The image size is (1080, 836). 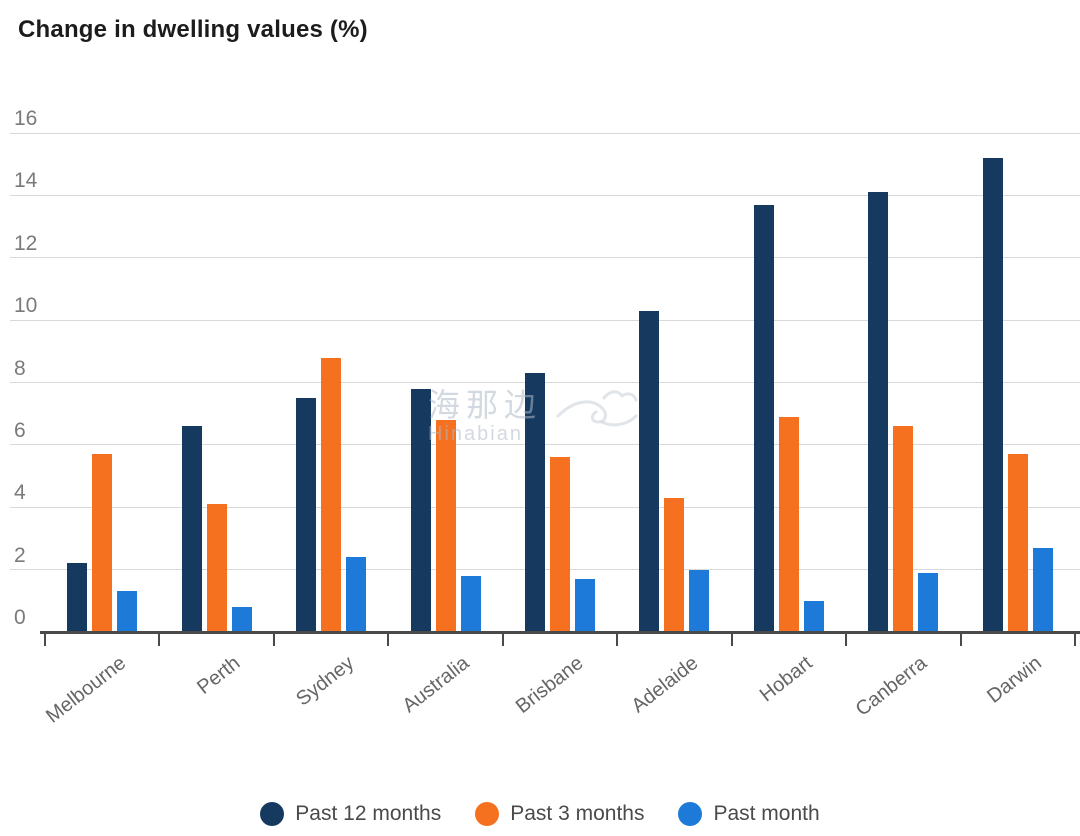 What do you see at coordinates (368, 813) in the screenshot?
I see `legend-label: Past 12 months` at bounding box center [368, 813].